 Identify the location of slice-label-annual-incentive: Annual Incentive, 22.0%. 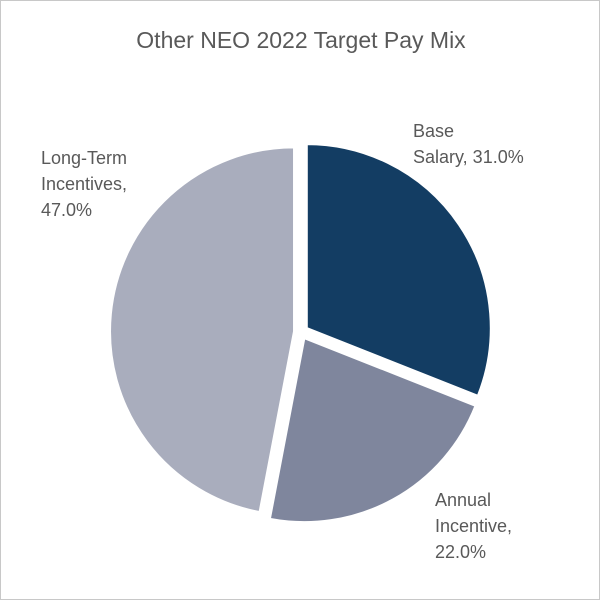
(473, 526).